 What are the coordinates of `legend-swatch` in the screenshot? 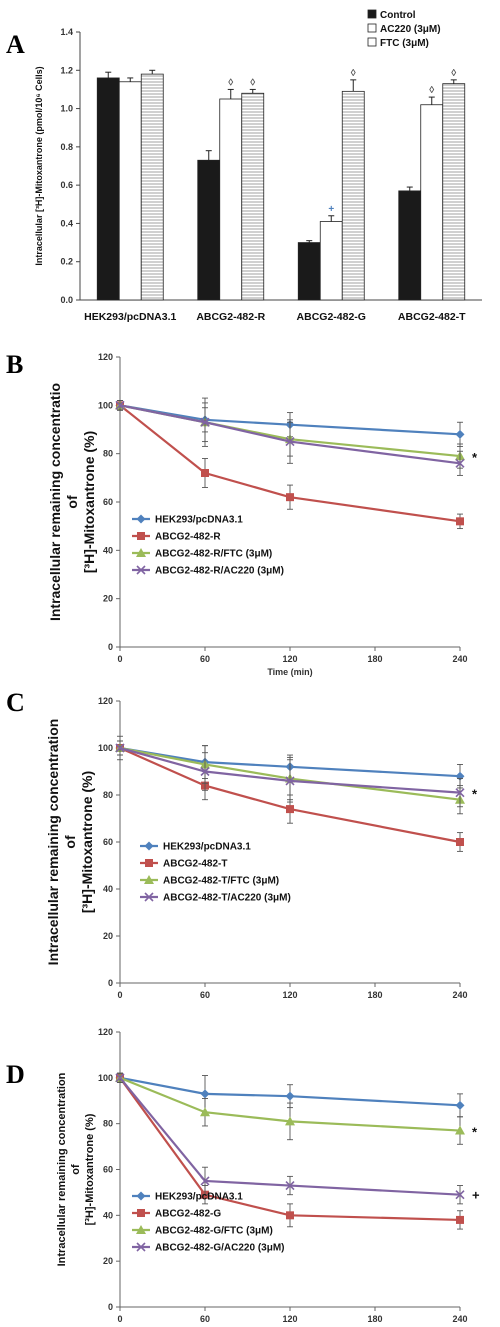 It's located at (372, 28).